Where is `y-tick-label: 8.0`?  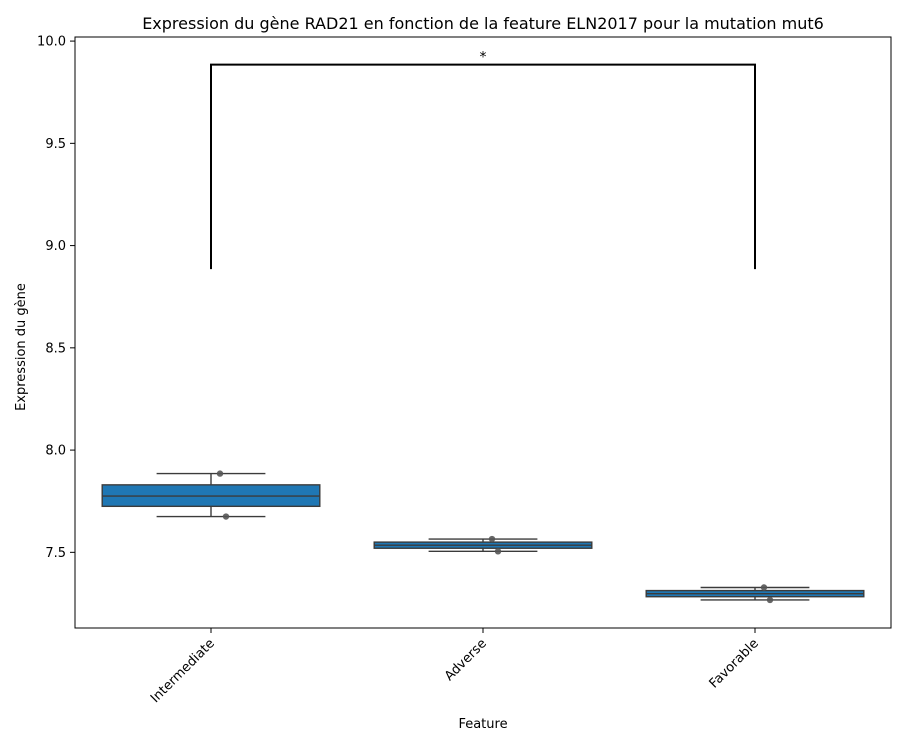 y-tick-label: 8.0 is located at coordinates (55, 451).